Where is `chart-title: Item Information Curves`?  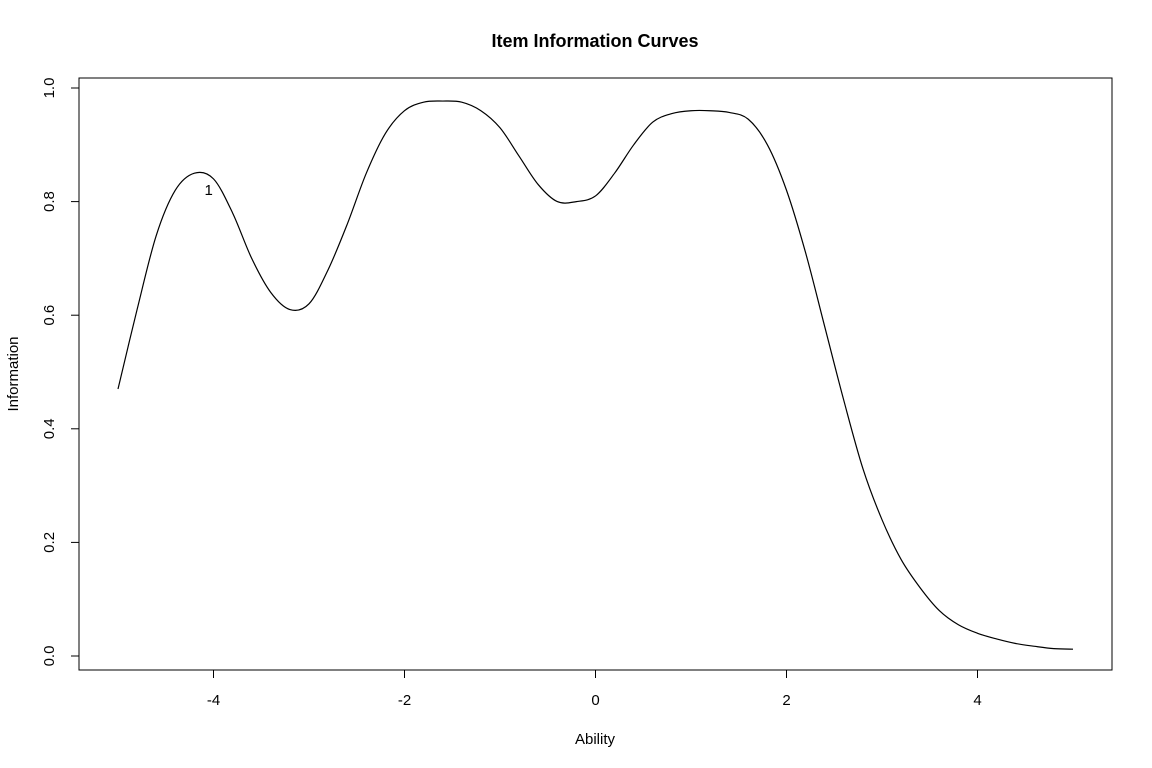 chart-title: Item Information Curves is located at coordinates (594, 41).